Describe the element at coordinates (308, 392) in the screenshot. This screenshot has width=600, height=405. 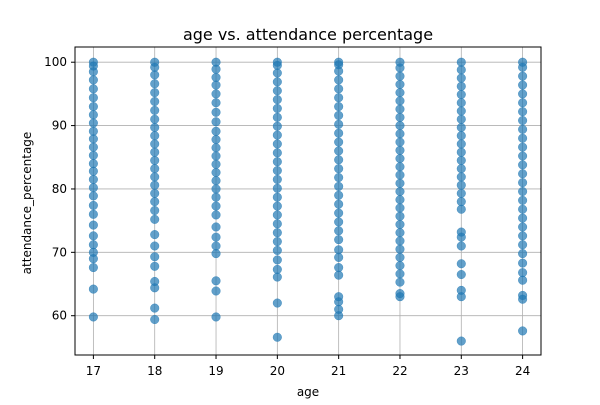
I see `x-axis-label: age` at that location.